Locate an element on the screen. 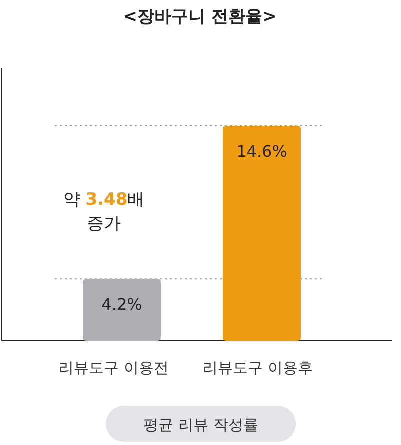  data-label: 4.2% is located at coordinates (122, 304).